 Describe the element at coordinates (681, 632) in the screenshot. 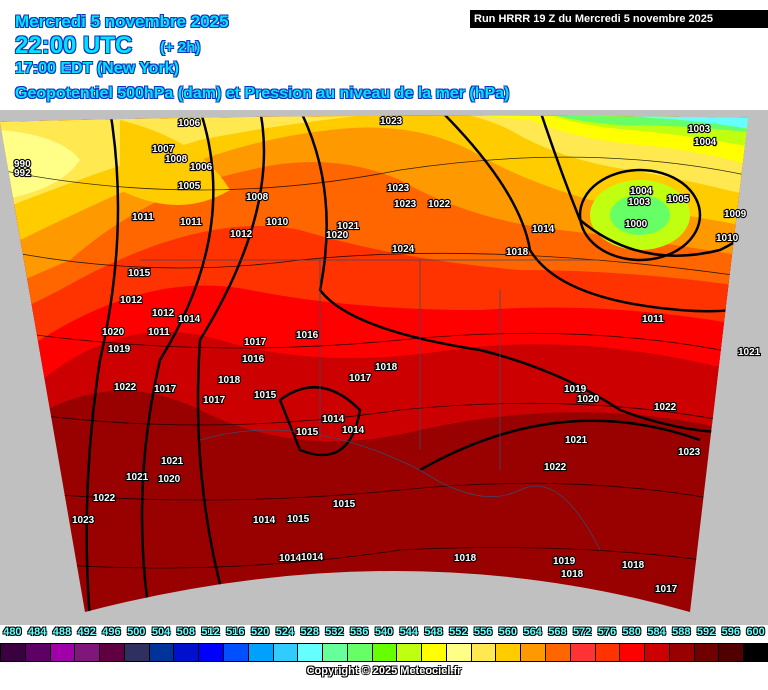

I see `colorbar-label: 588` at that location.